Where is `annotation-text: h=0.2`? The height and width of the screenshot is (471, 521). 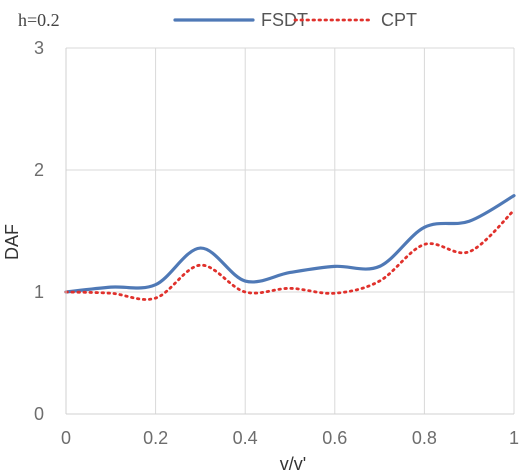 annotation-text: h=0.2 is located at coordinates (39, 20).